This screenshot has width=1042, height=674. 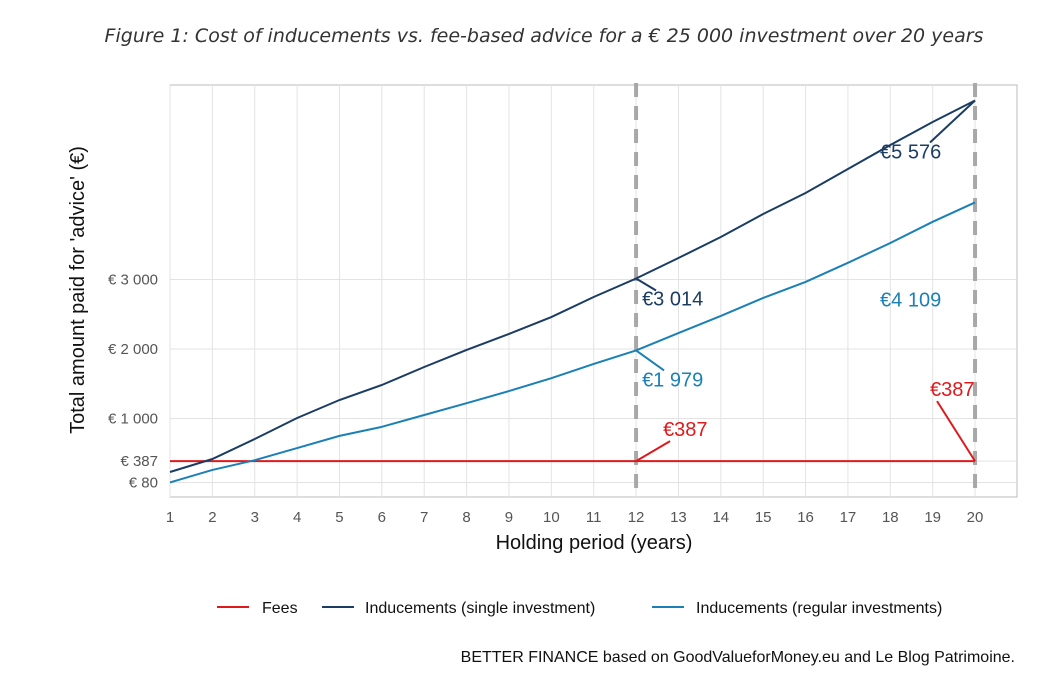 I want to click on legend-label: Inducements (single investment), so click(x=480, y=608).